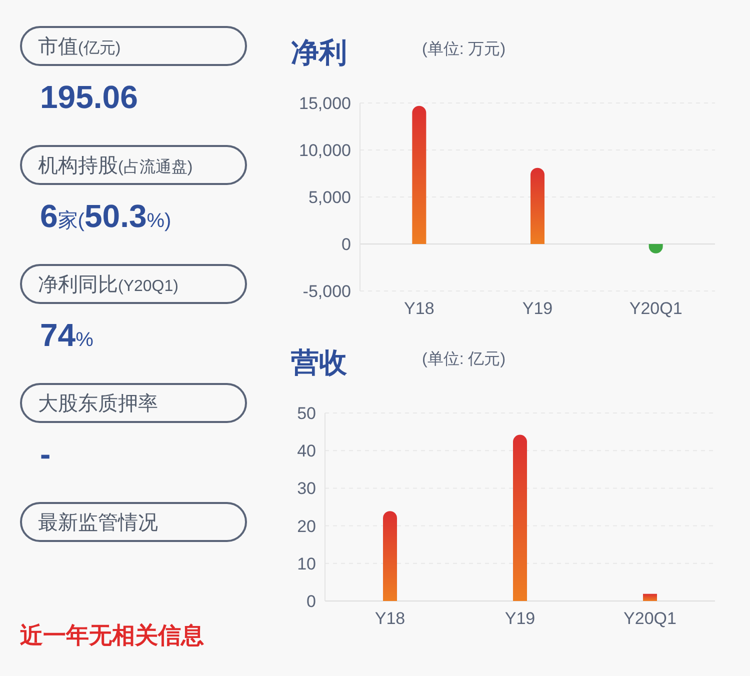 The width and height of the screenshot is (750, 676). Describe the element at coordinates (306, 451) in the screenshot. I see `y-tick-label: 40` at that location.